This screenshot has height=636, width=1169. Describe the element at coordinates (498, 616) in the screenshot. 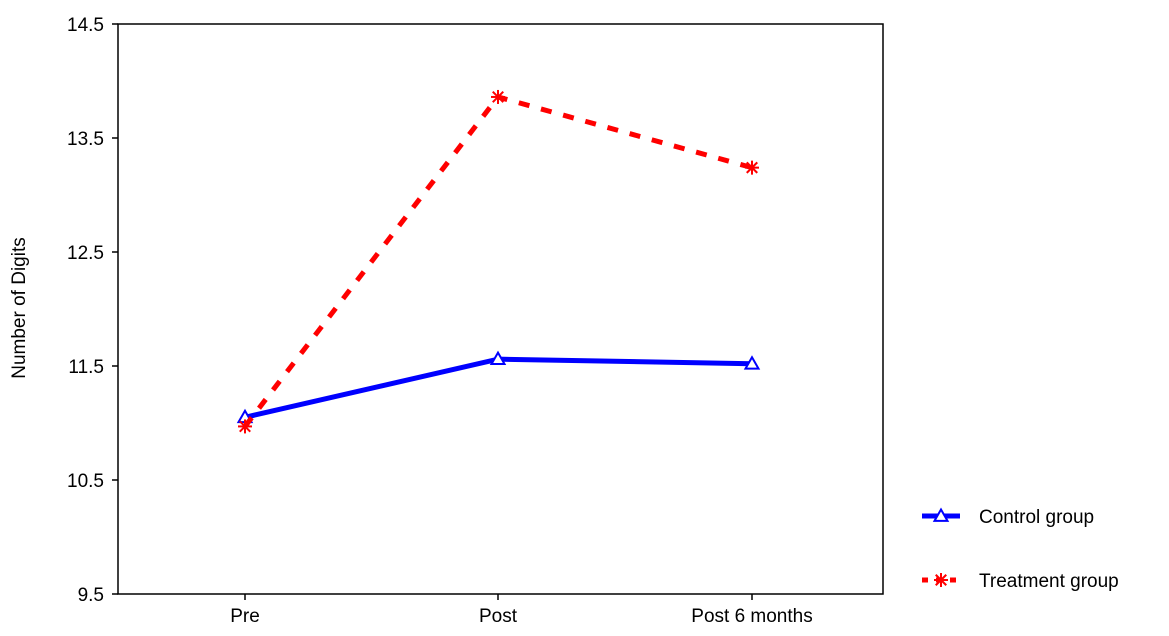

I see `x-tick-label: Post` at that location.